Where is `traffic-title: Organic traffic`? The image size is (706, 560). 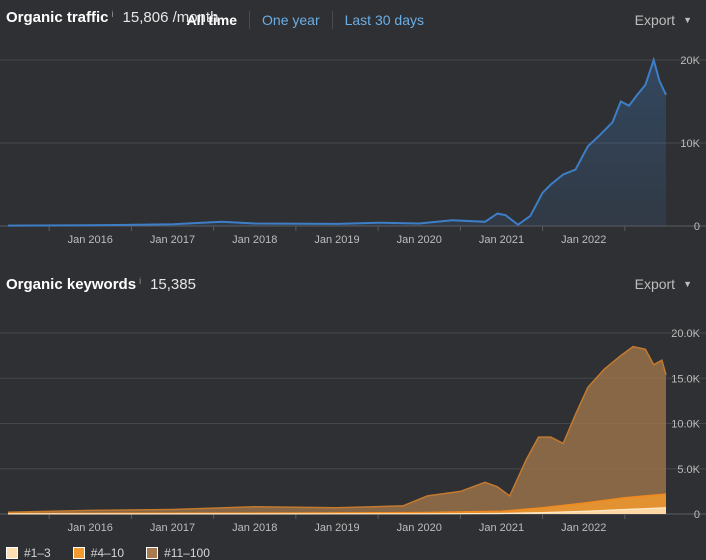
traffic-title: Organic traffic is located at coordinates (57, 17).